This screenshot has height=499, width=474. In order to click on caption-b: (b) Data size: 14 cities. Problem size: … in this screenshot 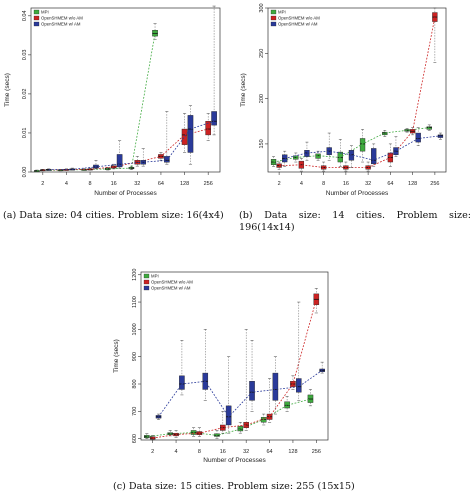, I will do `click(355, 221)`.